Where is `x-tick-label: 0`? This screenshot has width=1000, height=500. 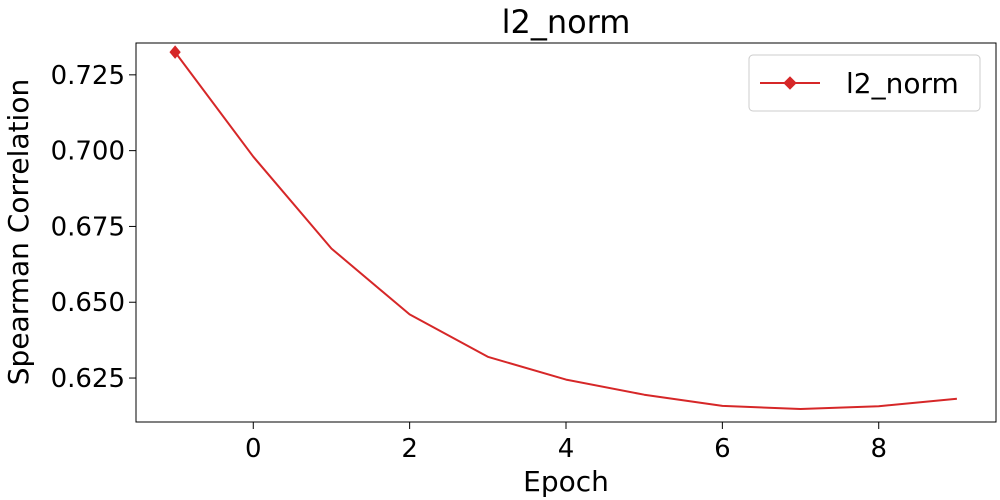
x-tick-label: 0 is located at coordinates (253, 449).